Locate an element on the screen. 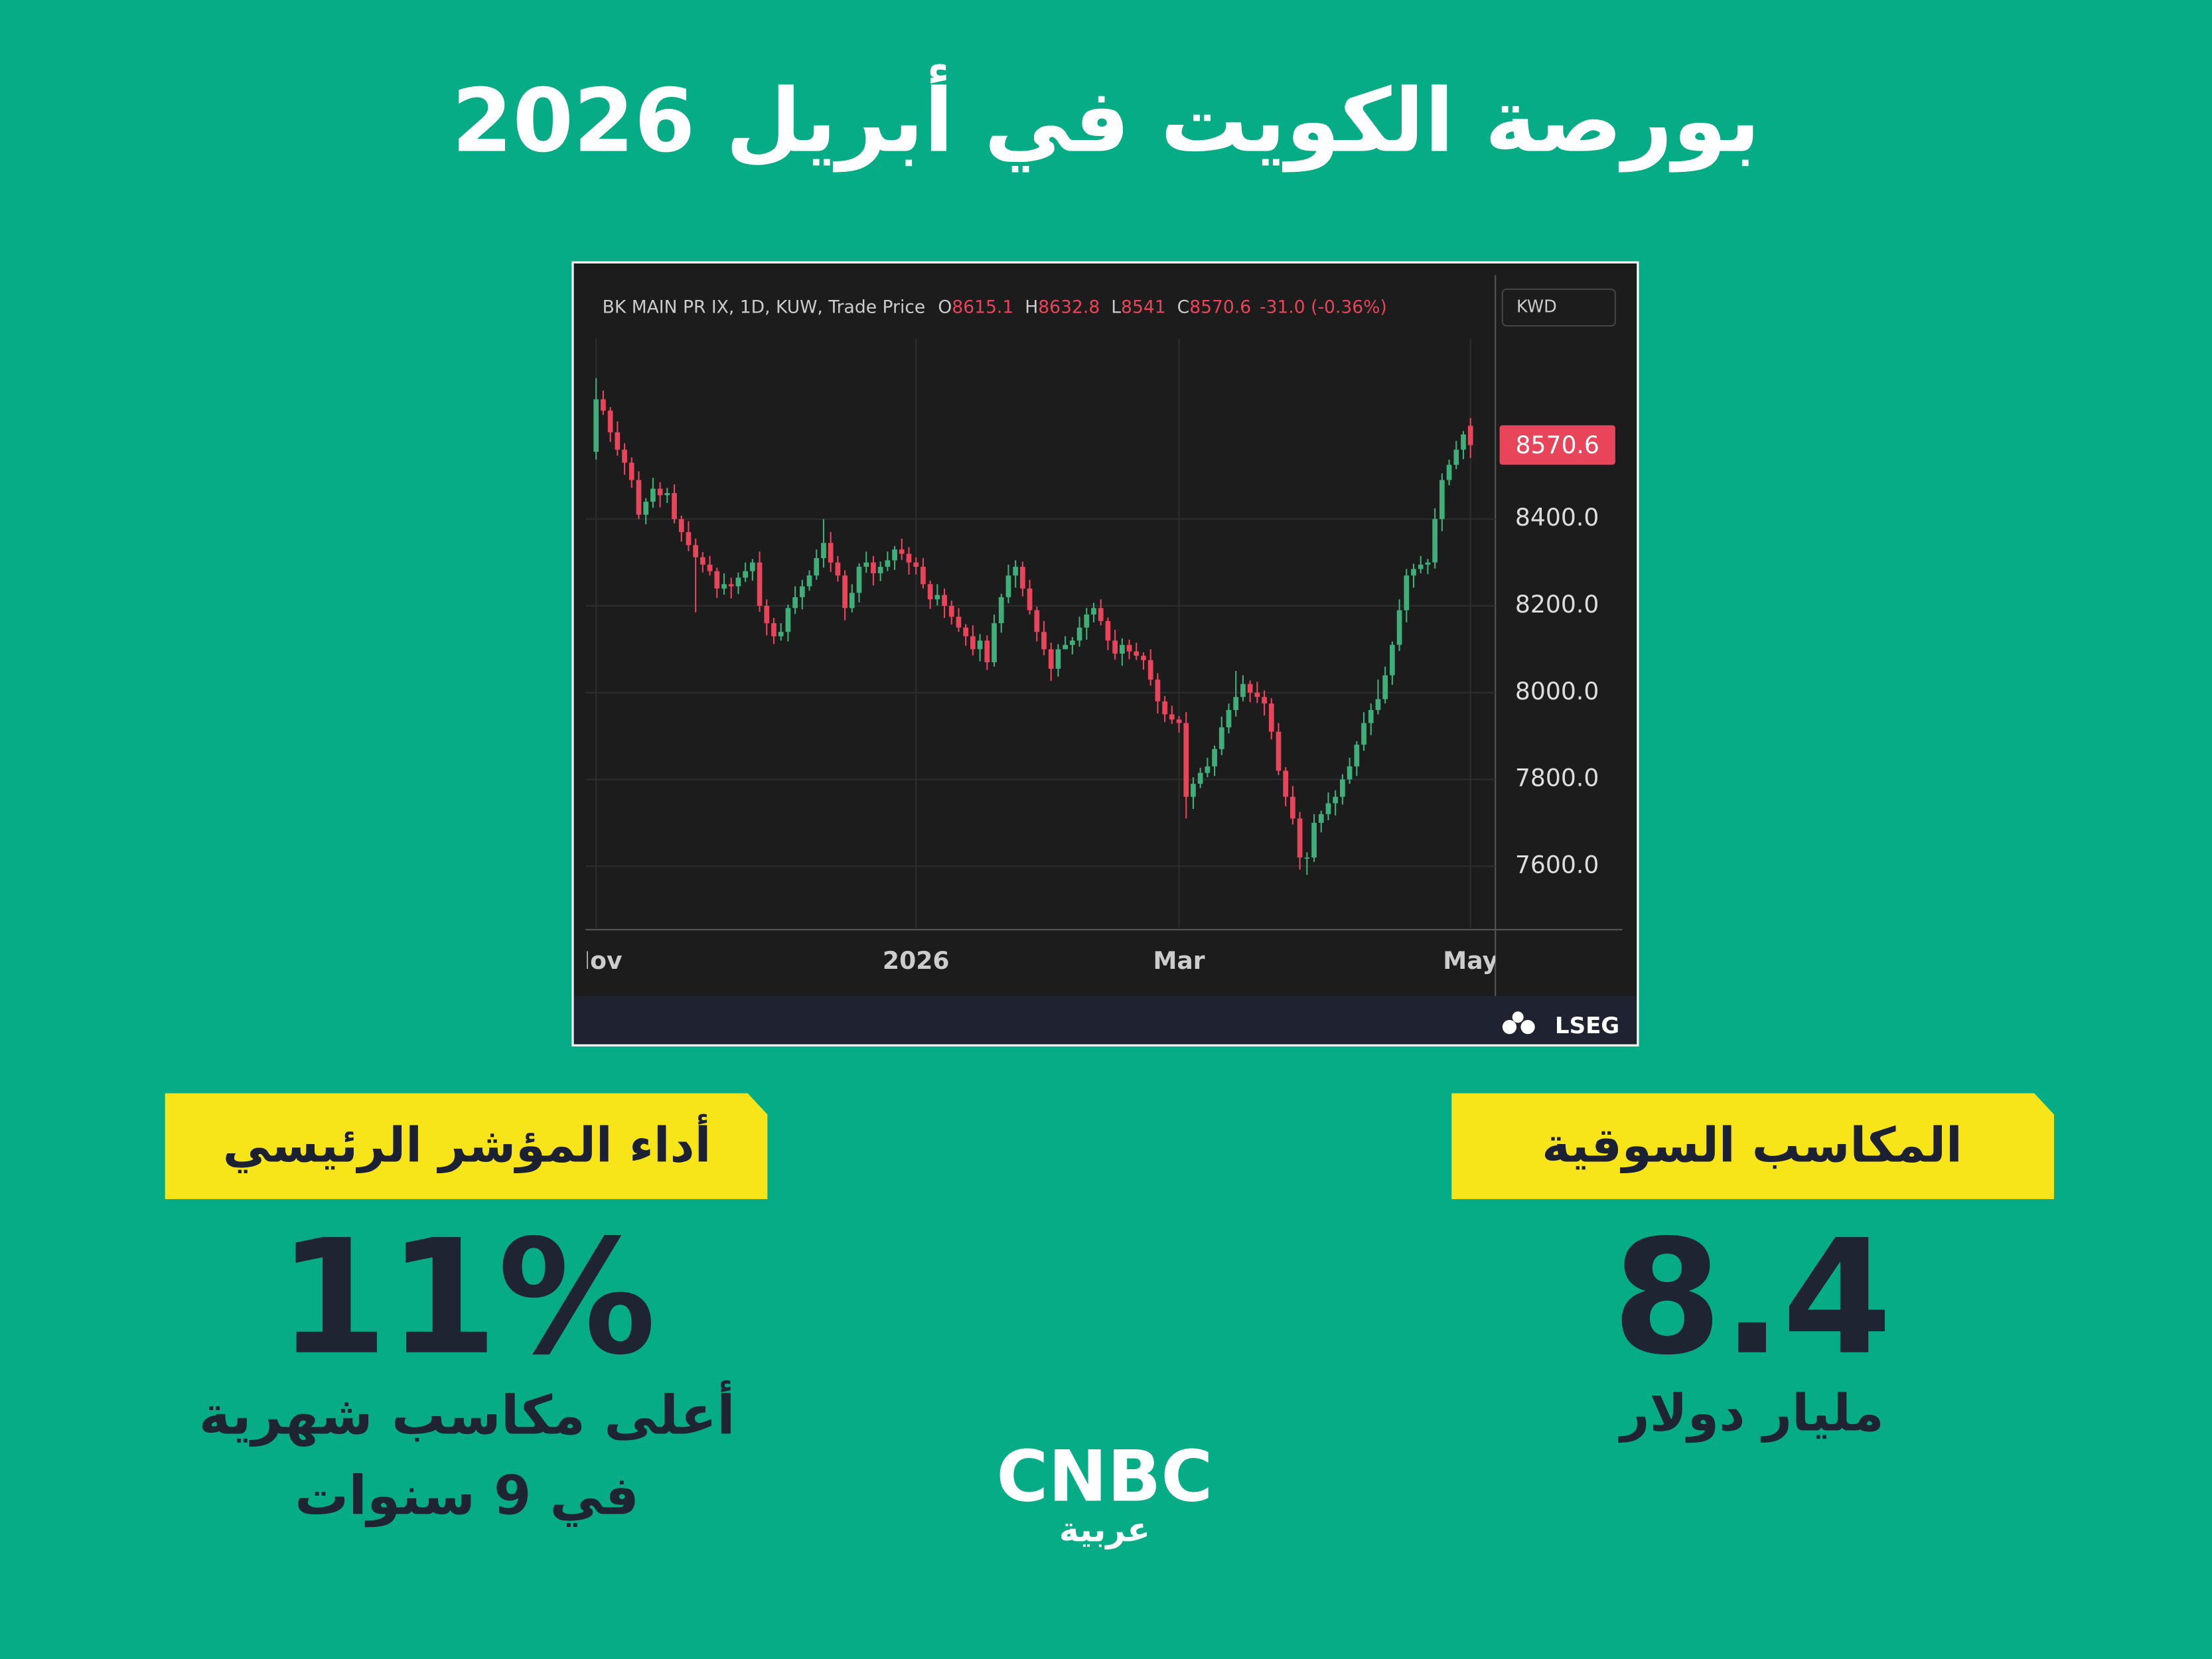 The height and width of the screenshot is (1659, 2212). chart-footer is located at coordinates (1105, 1020).